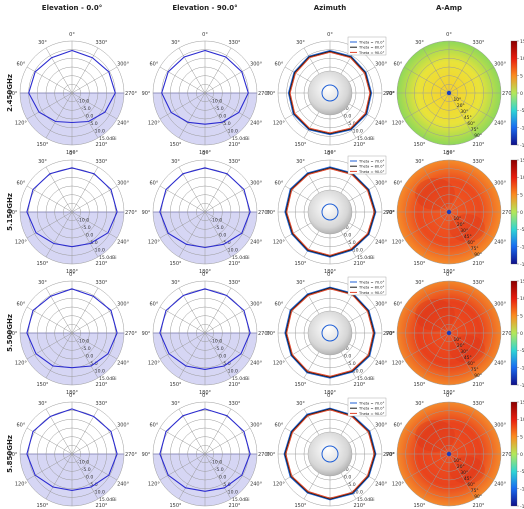  What do you see at coordinates (83, 463) in the screenshot?
I see `radial-tick-label: -10.0` at bounding box center [83, 463].